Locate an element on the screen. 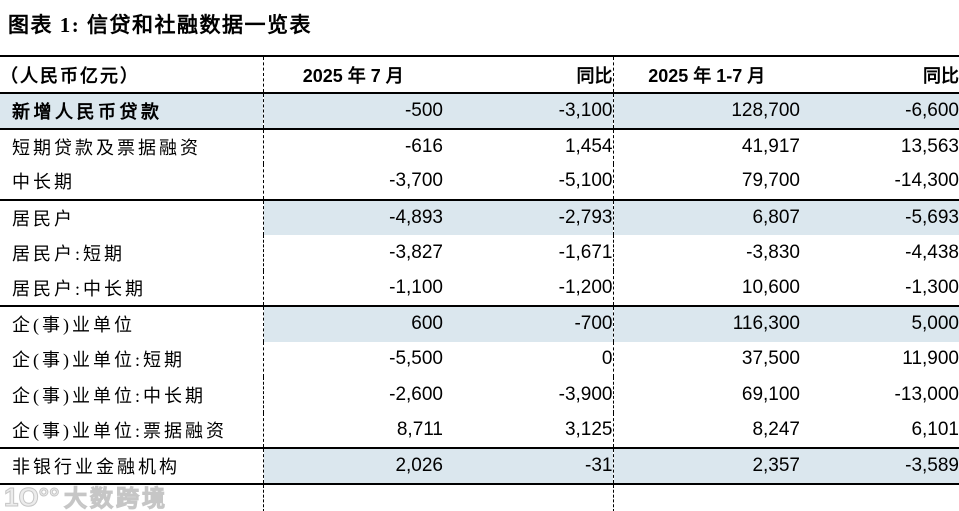 This screenshot has width=959, height=511. cell-ytd-value: 2,357 is located at coordinates (706, 466).